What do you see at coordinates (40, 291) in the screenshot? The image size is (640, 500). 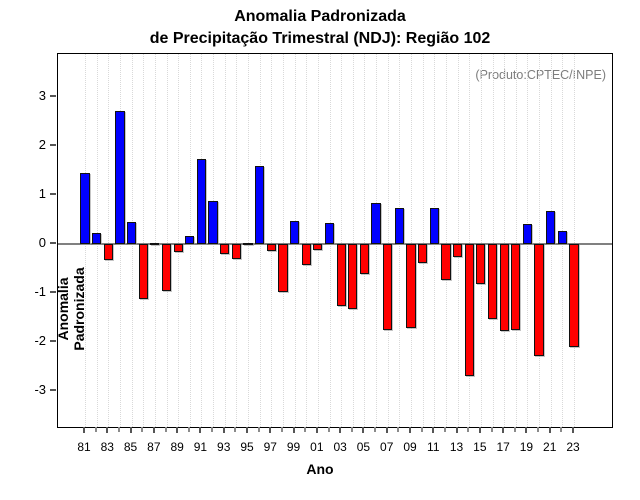 I see `y-tick-label--1: -1` at bounding box center [40, 291].